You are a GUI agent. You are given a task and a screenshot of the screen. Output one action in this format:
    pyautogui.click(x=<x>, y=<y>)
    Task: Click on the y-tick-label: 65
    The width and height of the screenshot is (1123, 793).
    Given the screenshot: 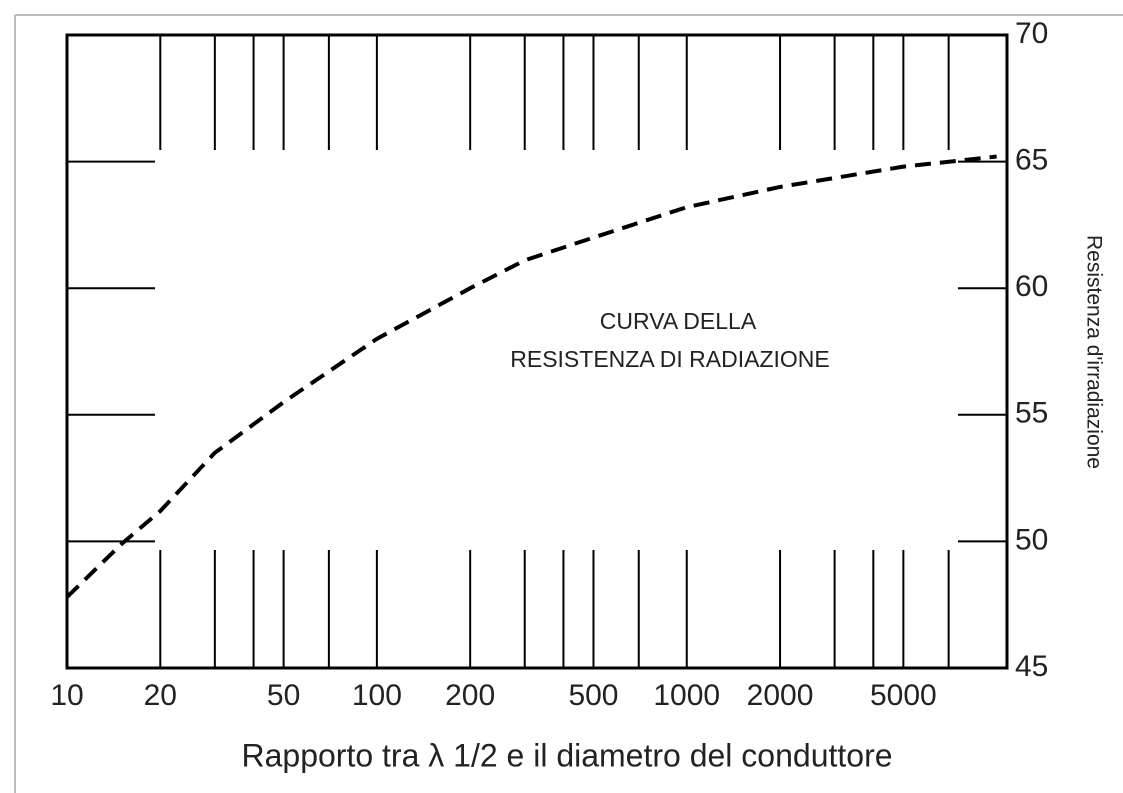 What is the action you would take?
    pyautogui.click(x=1031, y=160)
    